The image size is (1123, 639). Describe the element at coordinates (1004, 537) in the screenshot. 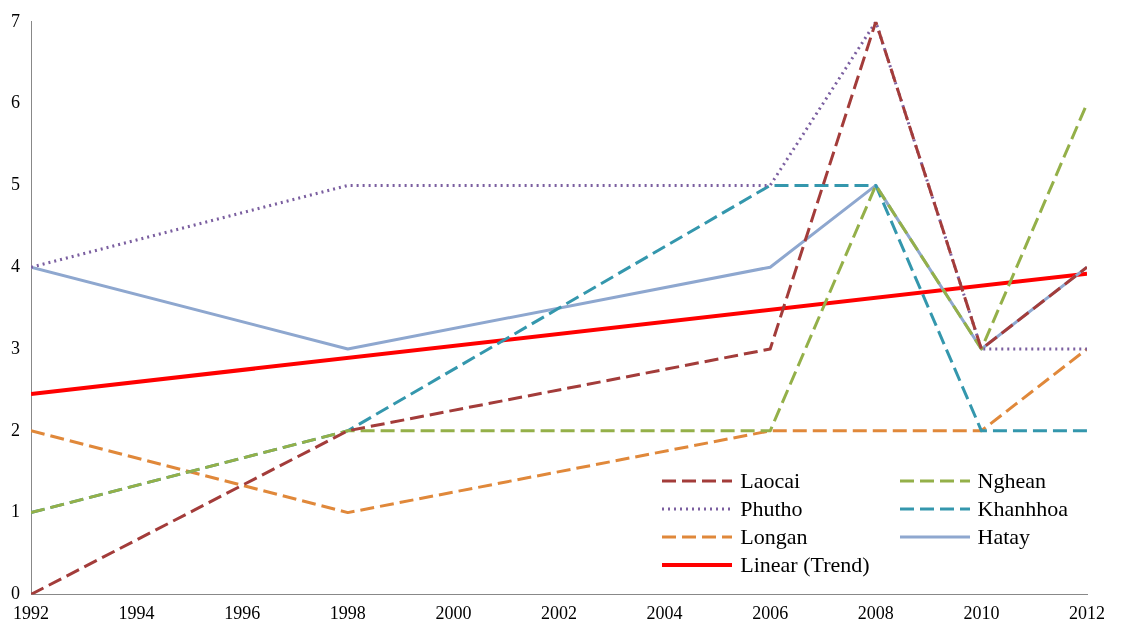

I see `legend-label: Hatay` at that location.